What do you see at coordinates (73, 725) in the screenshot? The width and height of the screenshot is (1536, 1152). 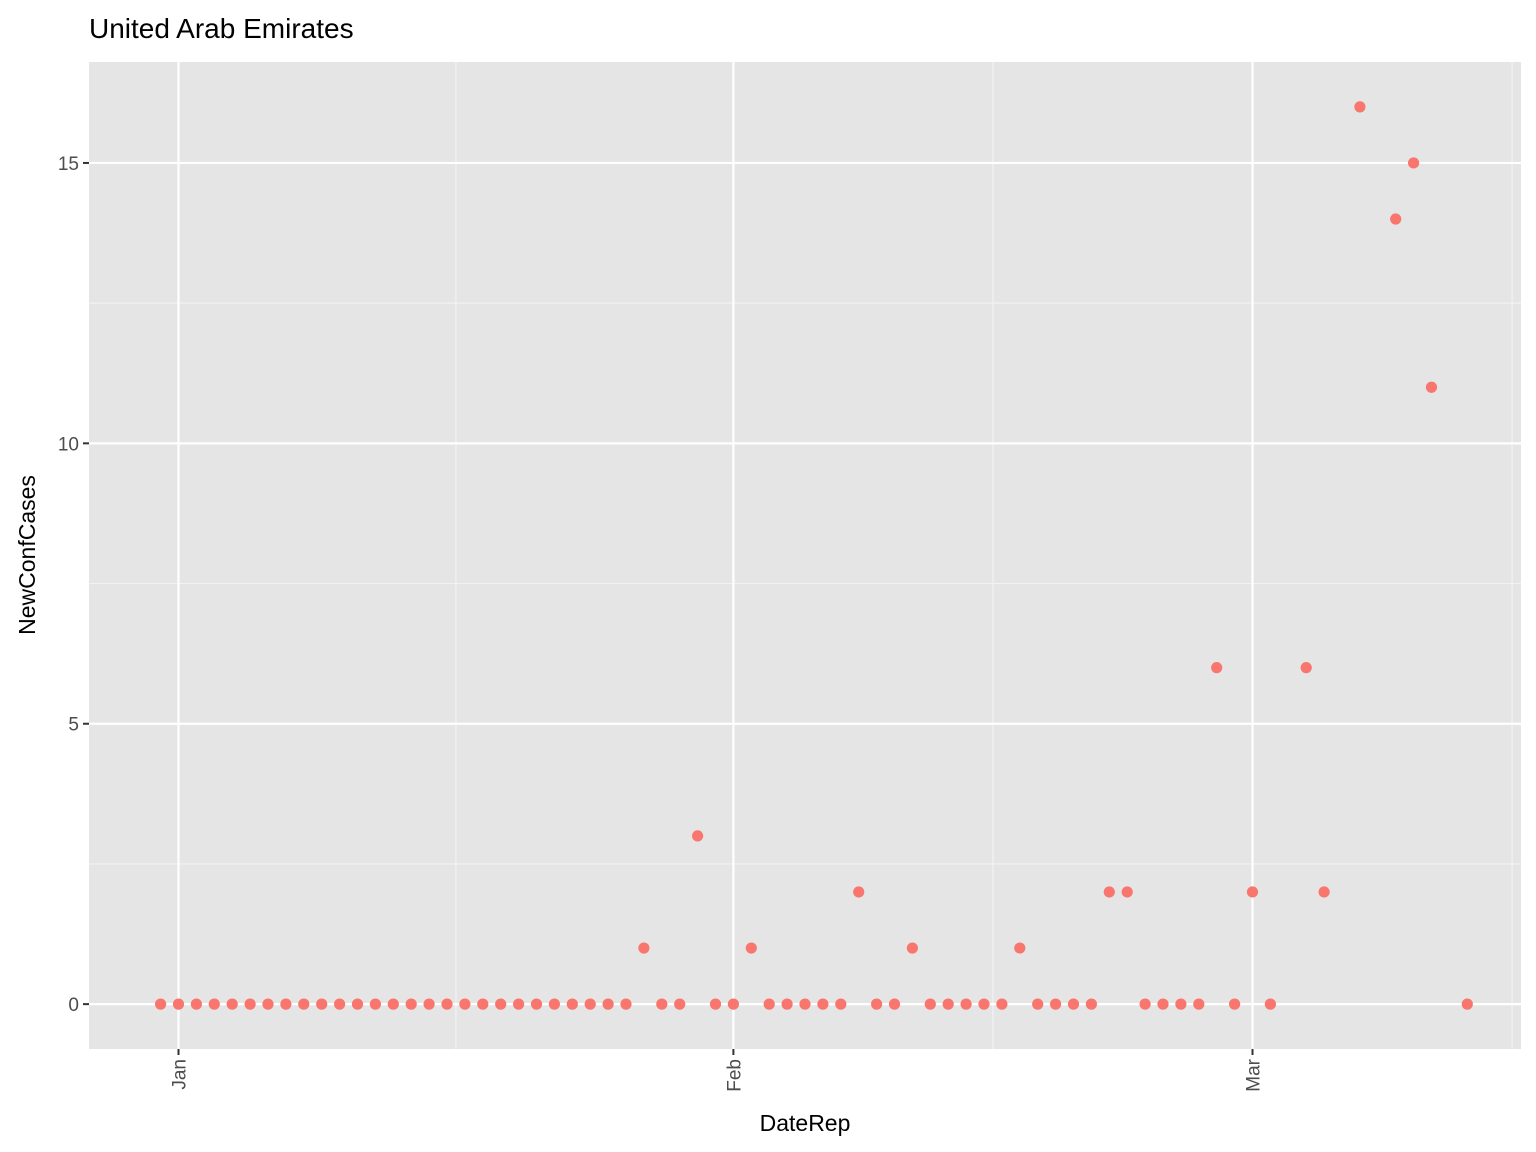 I see `y-tick-label: 5` at bounding box center [73, 725].